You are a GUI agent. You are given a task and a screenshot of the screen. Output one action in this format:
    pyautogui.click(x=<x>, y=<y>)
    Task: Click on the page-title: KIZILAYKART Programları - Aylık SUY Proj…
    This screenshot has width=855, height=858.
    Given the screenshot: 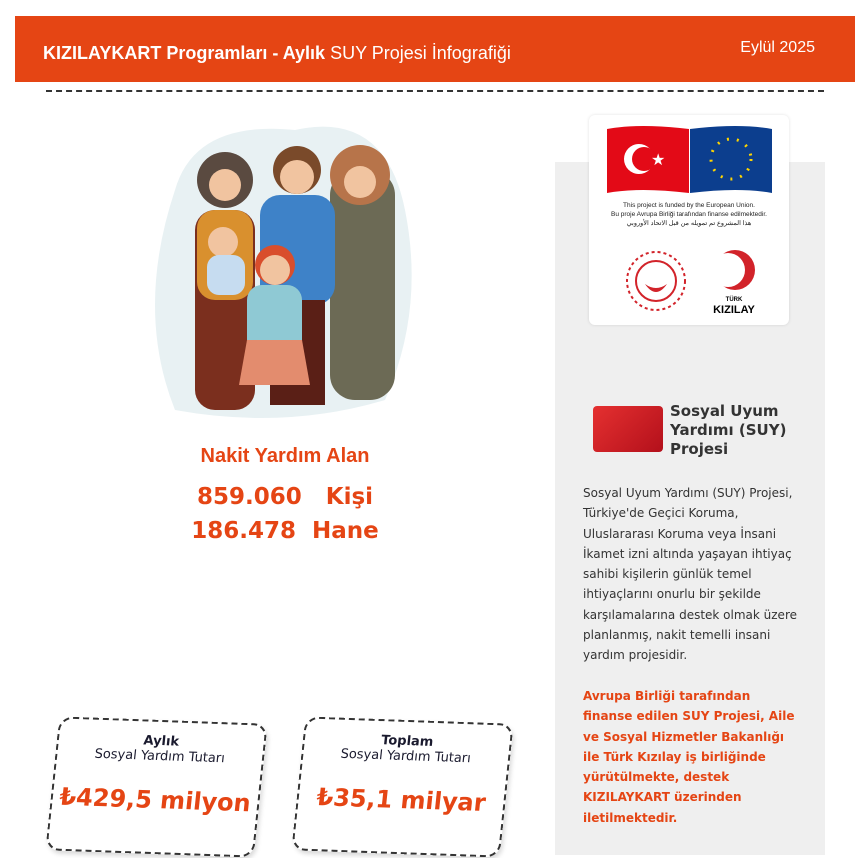 What is the action you would take?
    pyautogui.click(x=277, y=53)
    